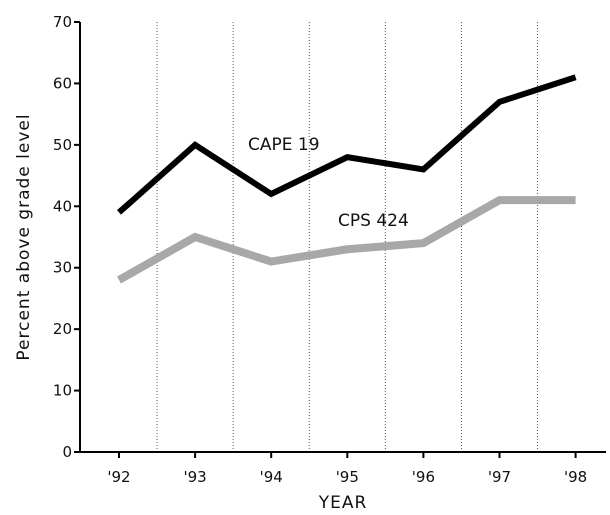 The image size is (610, 515). I want to click on x-tick-label: '98, so click(575, 477).